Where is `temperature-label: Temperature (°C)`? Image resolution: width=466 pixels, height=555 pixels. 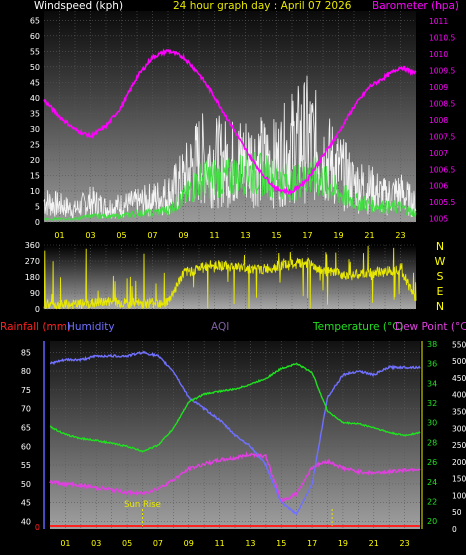
temperature-label: Temperature (°C) is located at coordinates (358, 327).